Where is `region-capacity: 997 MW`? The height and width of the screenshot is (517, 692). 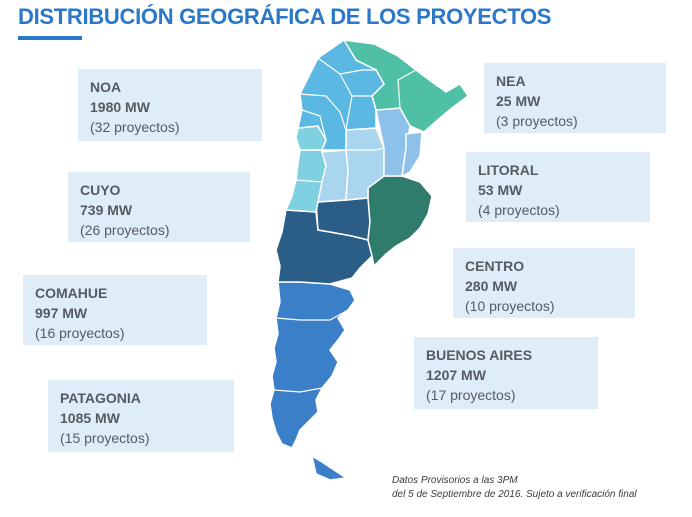
region-capacity: 997 MW is located at coordinates (61, 313).